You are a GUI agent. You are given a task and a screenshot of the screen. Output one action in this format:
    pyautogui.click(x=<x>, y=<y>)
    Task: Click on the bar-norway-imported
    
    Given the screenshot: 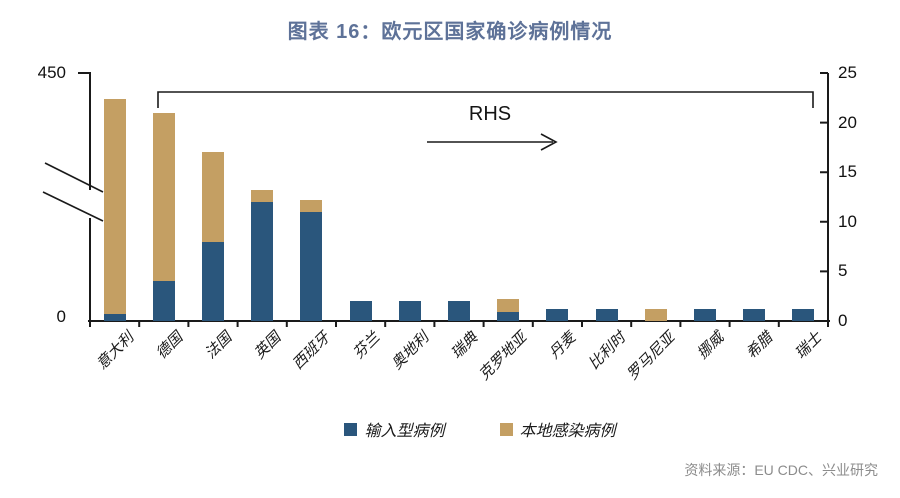 What is the action you would take?
    pyautogui.click(x=705, y=315)
    